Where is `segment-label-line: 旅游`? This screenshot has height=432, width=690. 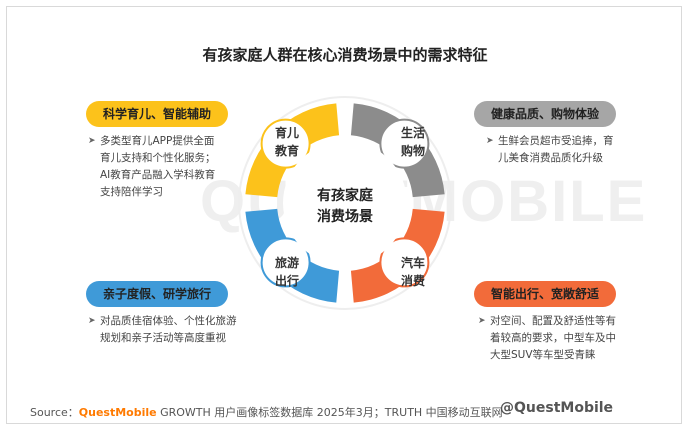
segment-label-line: 旅游 is located at coordinates (286, 263).